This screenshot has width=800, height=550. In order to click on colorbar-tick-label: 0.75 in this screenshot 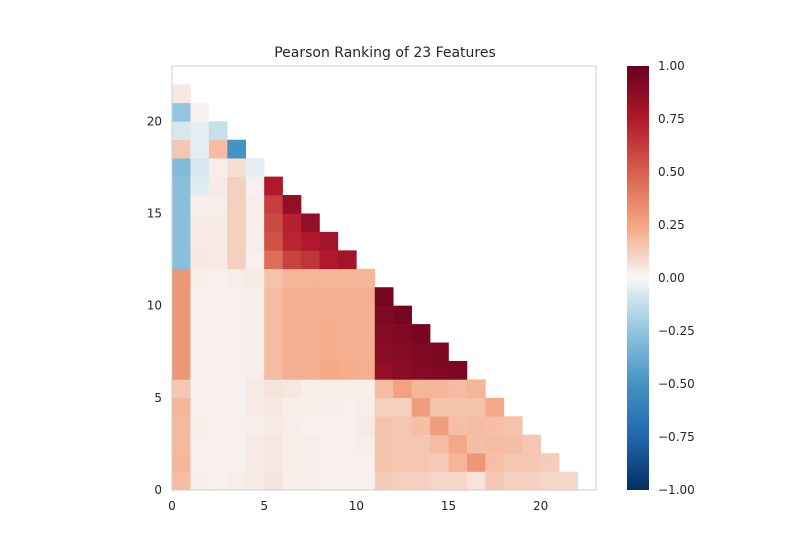, I will do `click(671, 119)`.